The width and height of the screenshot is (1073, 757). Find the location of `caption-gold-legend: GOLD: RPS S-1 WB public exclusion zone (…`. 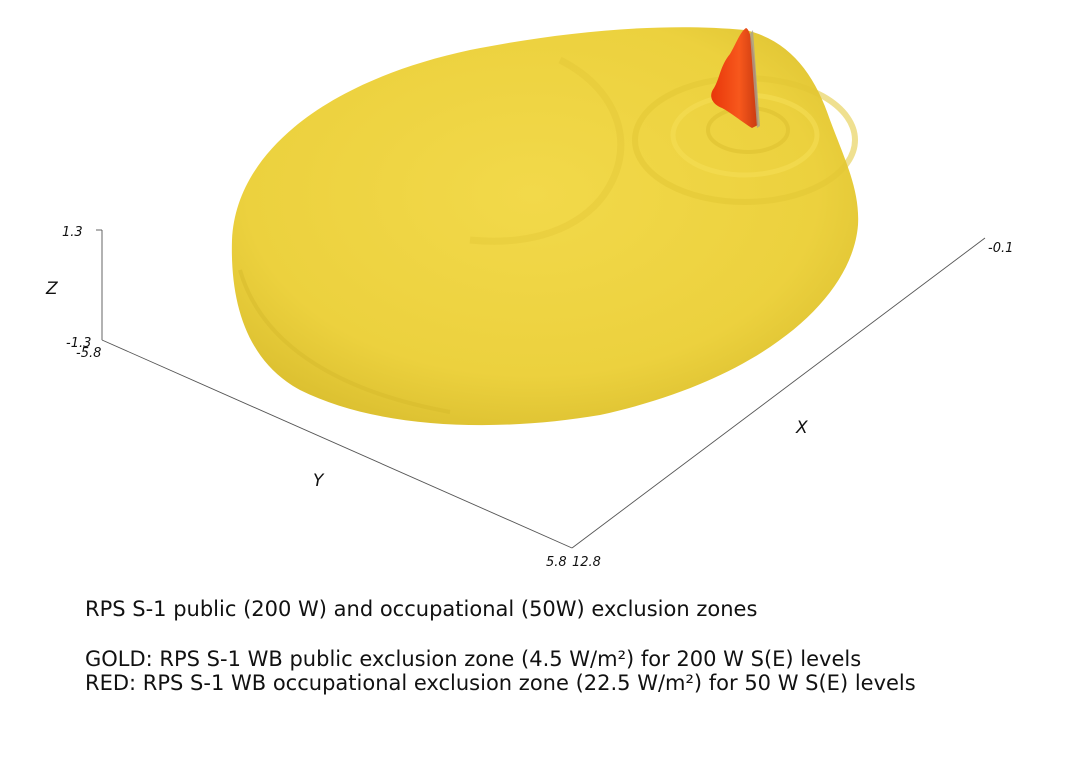

caption-gold-legend: GOLD: RPS S-1 WB public exclusion zone (… is located at coordinates (473, 659).